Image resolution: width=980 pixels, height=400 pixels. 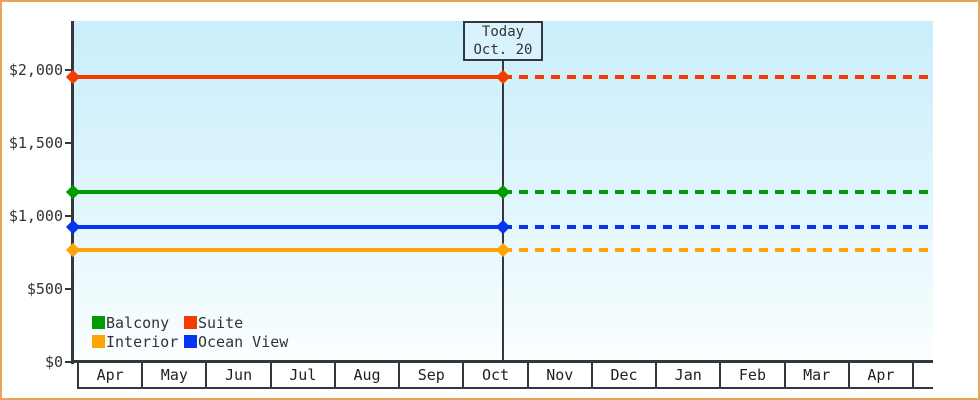 What do you see at coordinates (503, 50) in the screenshot?
I see `today-date: Oct. 20` at bounding box center [503, 50].